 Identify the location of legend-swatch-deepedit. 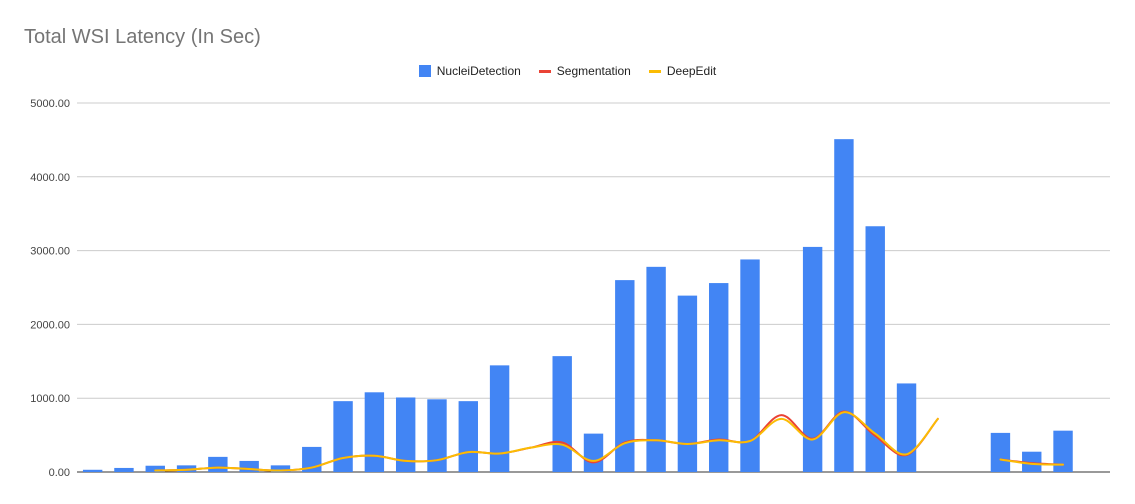
(654, 71).